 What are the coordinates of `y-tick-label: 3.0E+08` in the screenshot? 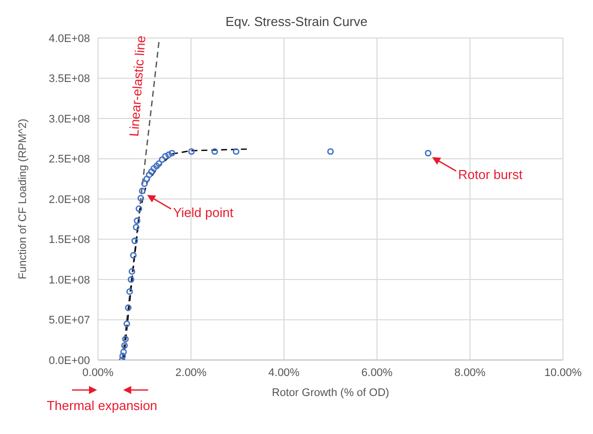 It's located at (69, 119).